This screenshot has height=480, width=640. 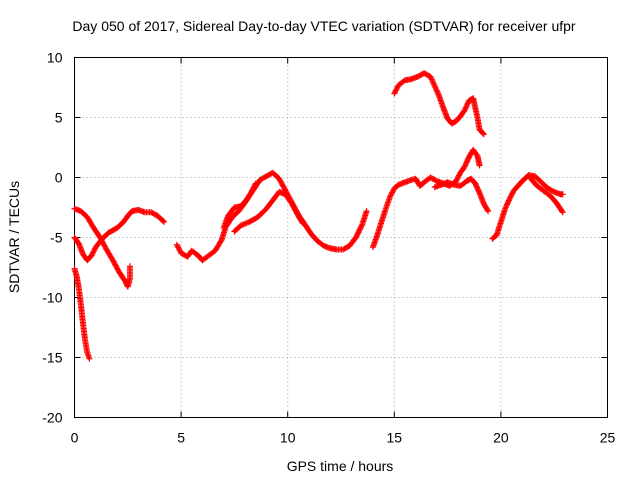 What do you see at coordinates (395, 438) in the screenshot?
I see `x-tick-label: 15` at bounding box center [395, 438].